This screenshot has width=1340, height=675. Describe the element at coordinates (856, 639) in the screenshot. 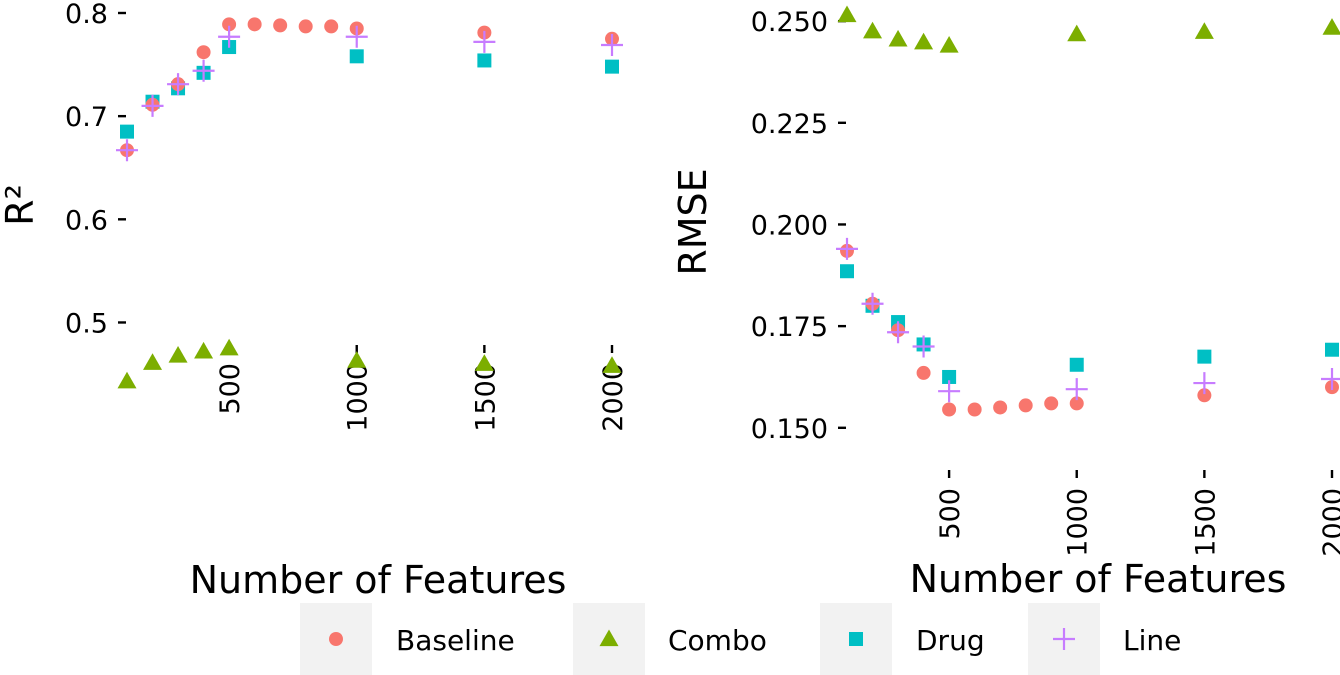

I see `legend-marker-drug` at that location.